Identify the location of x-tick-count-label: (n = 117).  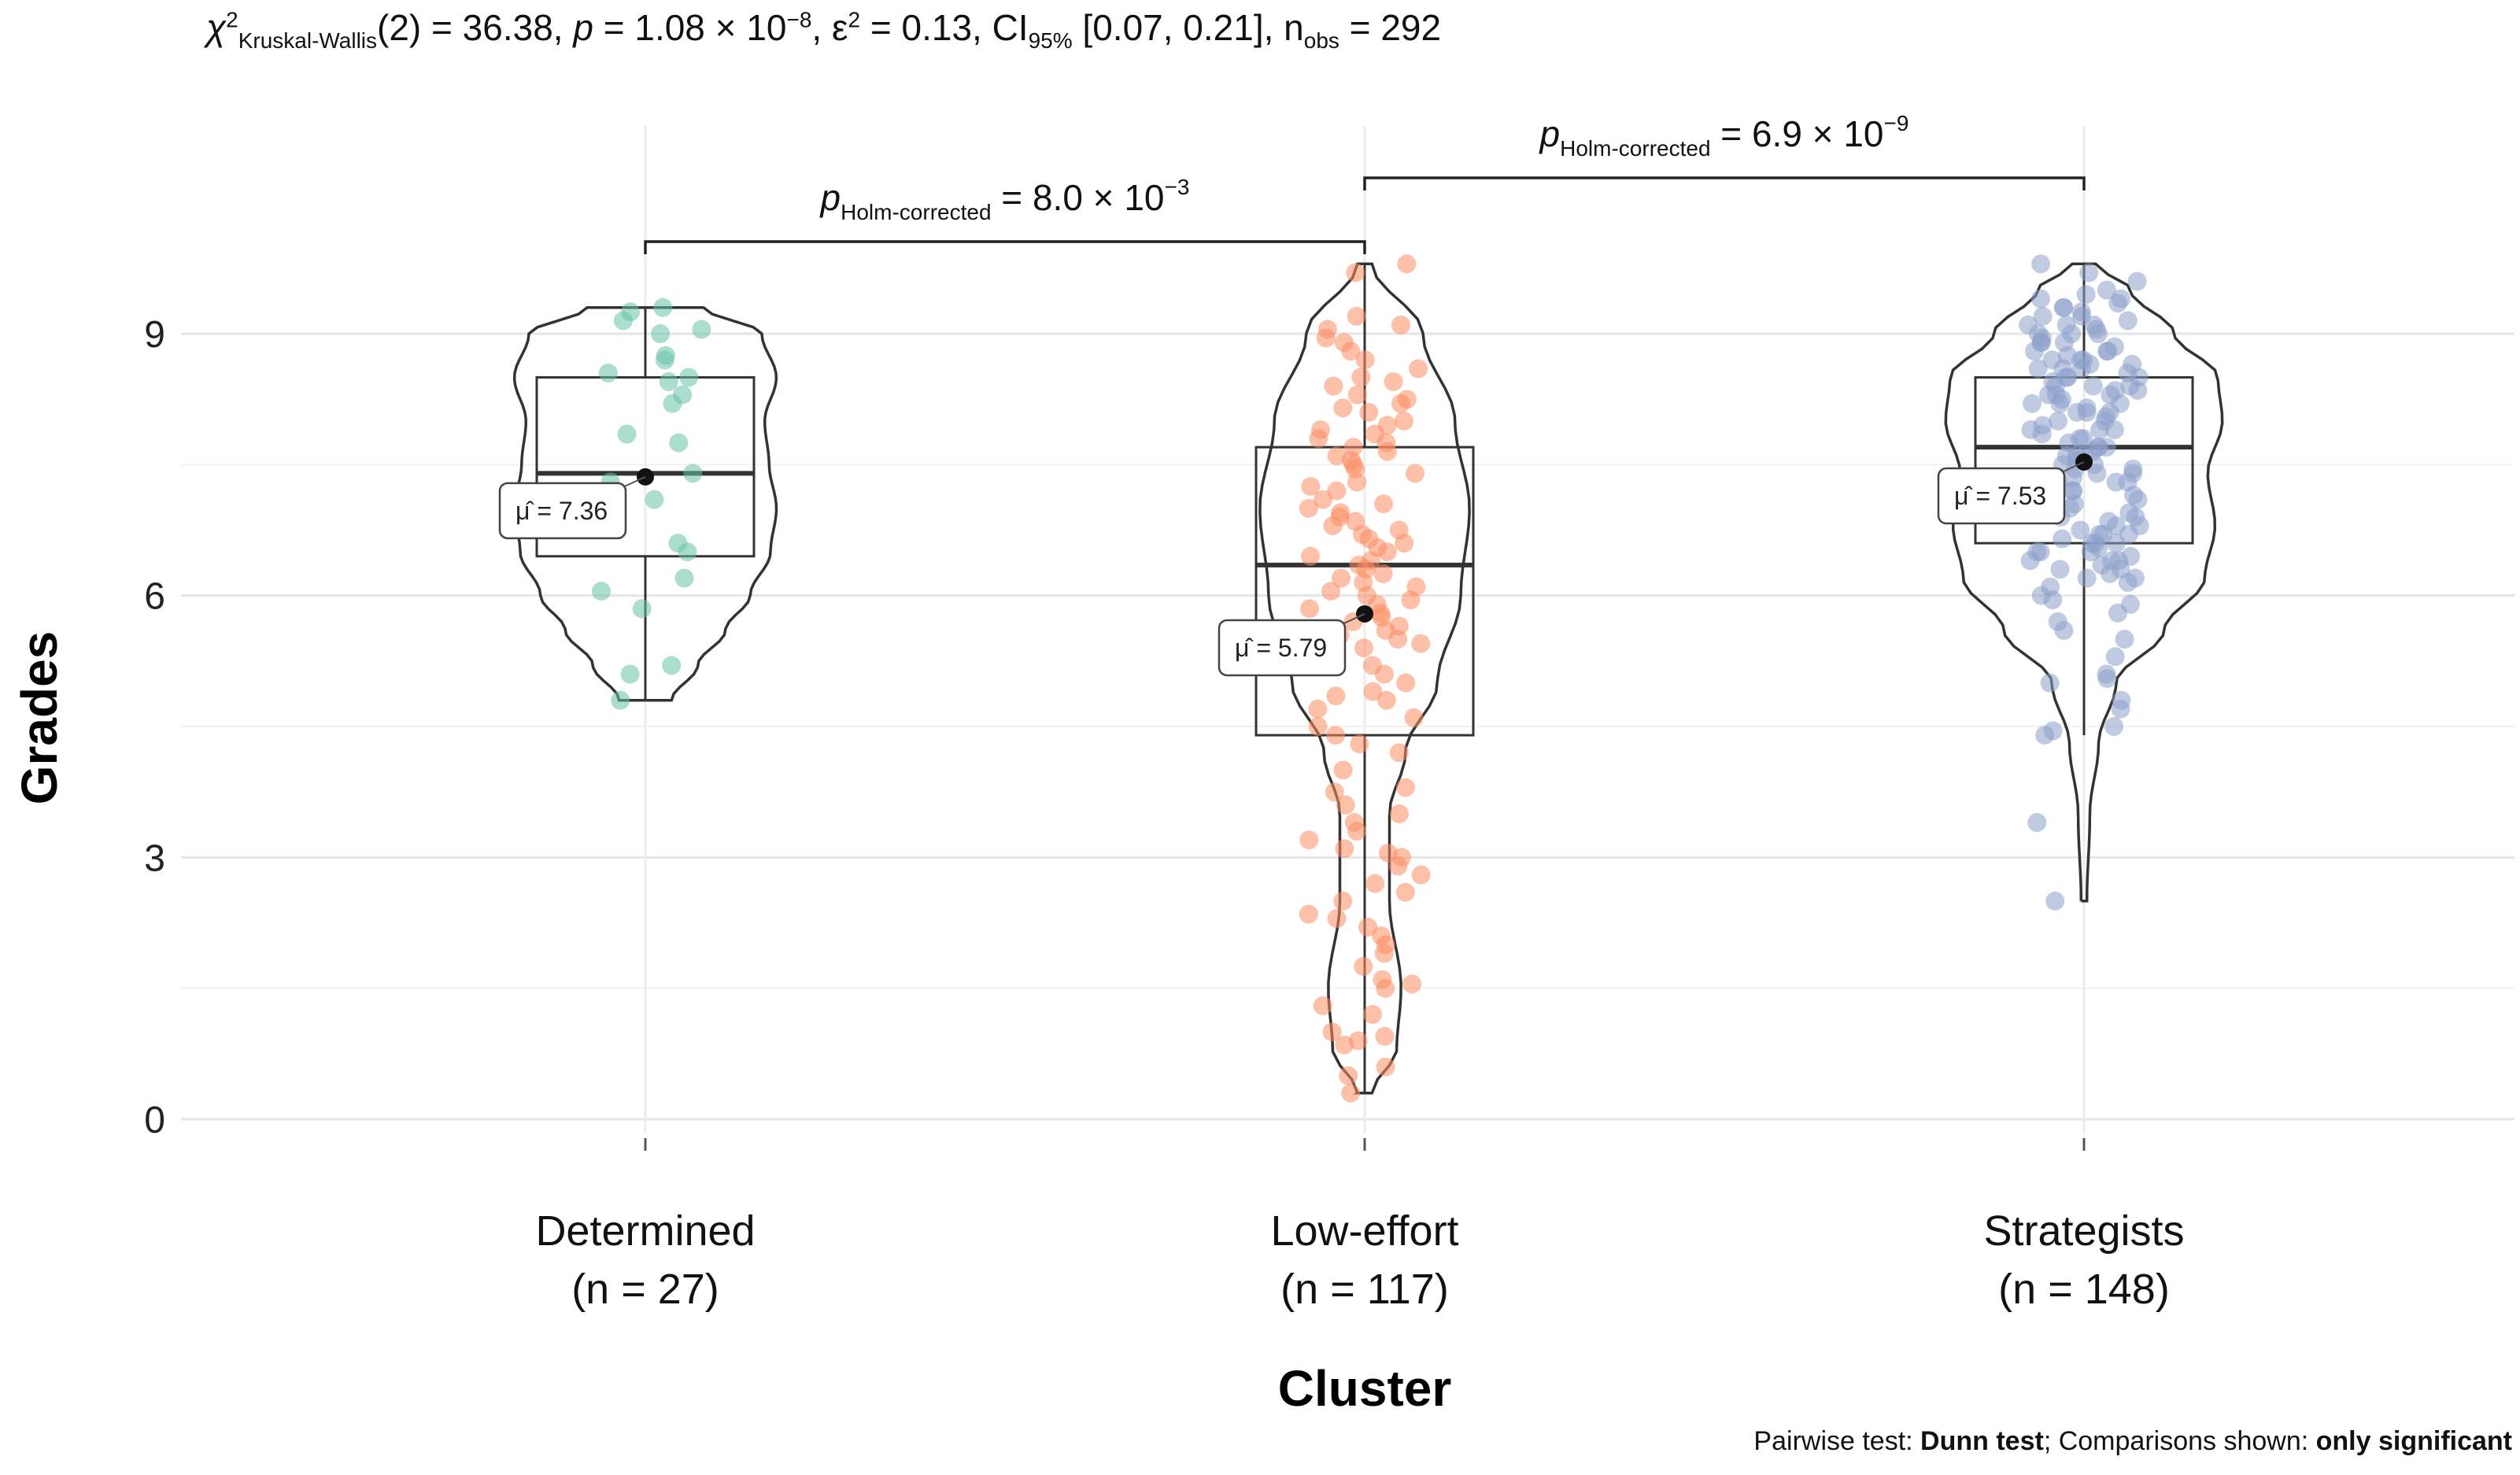
(1364, 1289).